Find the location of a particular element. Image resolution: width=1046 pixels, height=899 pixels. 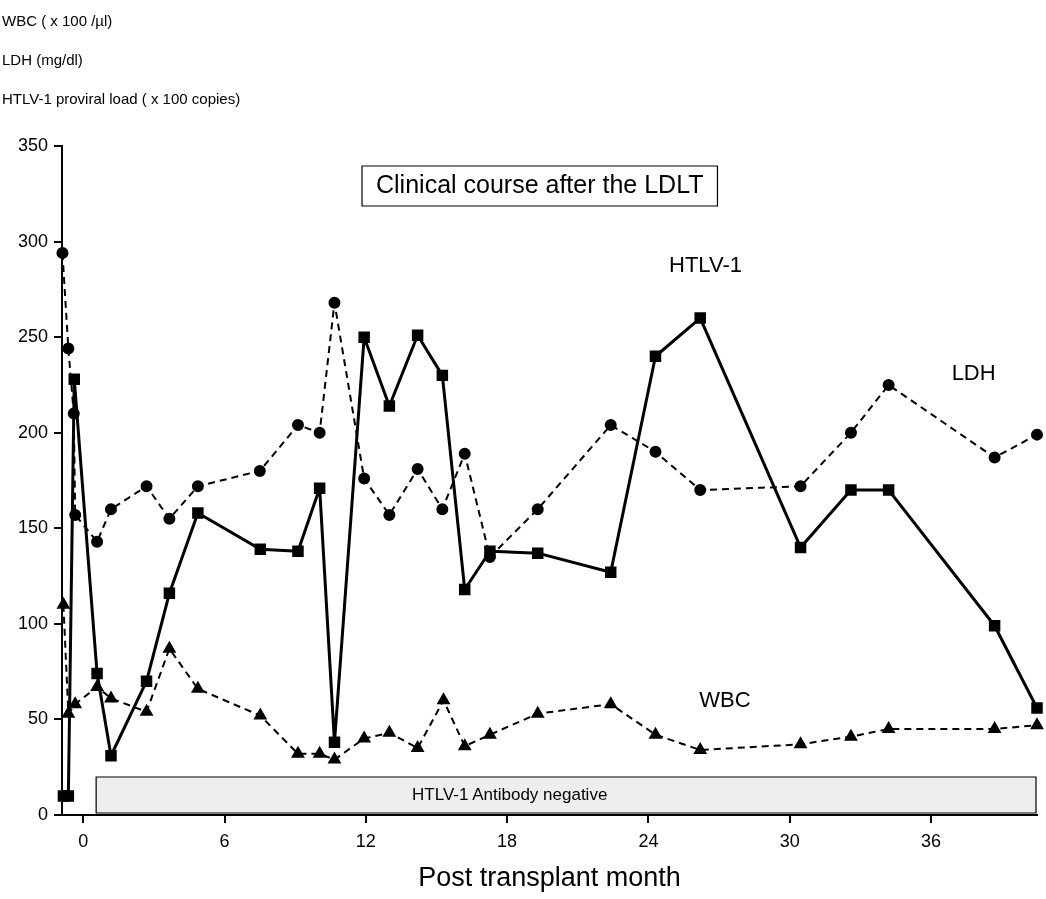

x-tick-label: 24 is located at coordinates (648, 840).